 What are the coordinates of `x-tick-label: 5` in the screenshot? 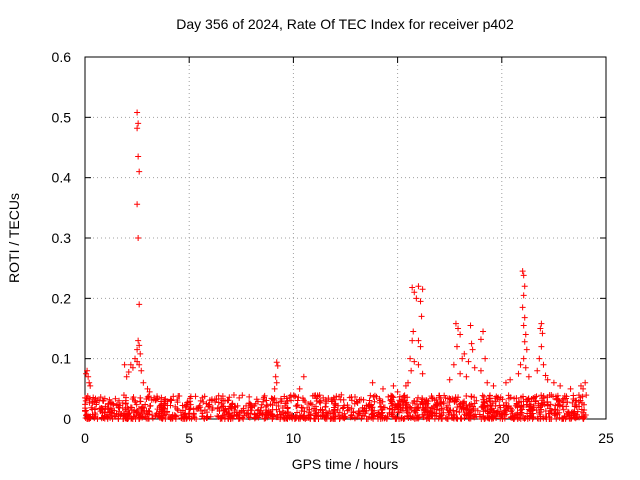 It's located at (189, 438).